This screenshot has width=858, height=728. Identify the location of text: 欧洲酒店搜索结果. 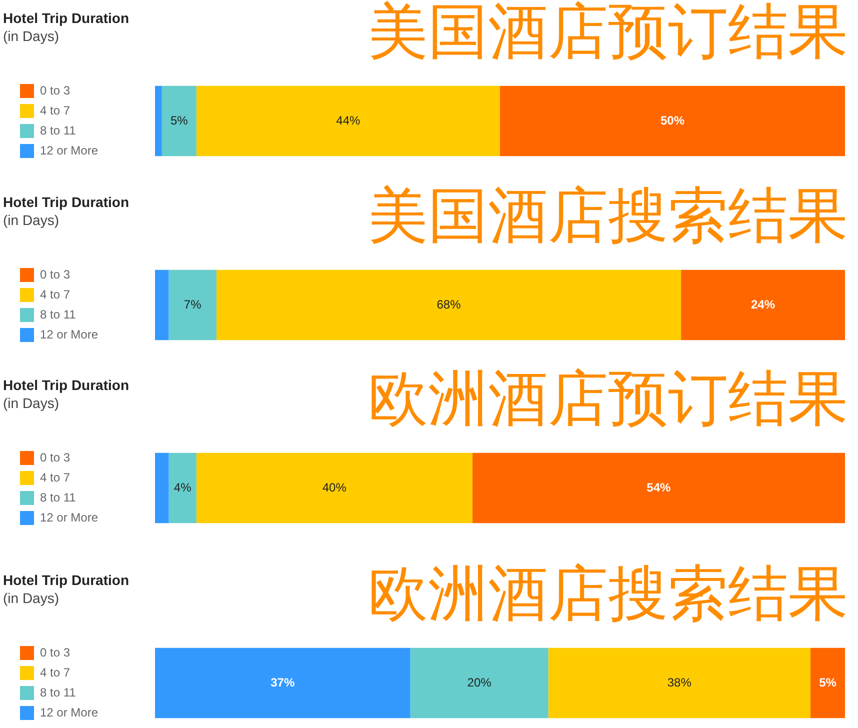
(608, 594).